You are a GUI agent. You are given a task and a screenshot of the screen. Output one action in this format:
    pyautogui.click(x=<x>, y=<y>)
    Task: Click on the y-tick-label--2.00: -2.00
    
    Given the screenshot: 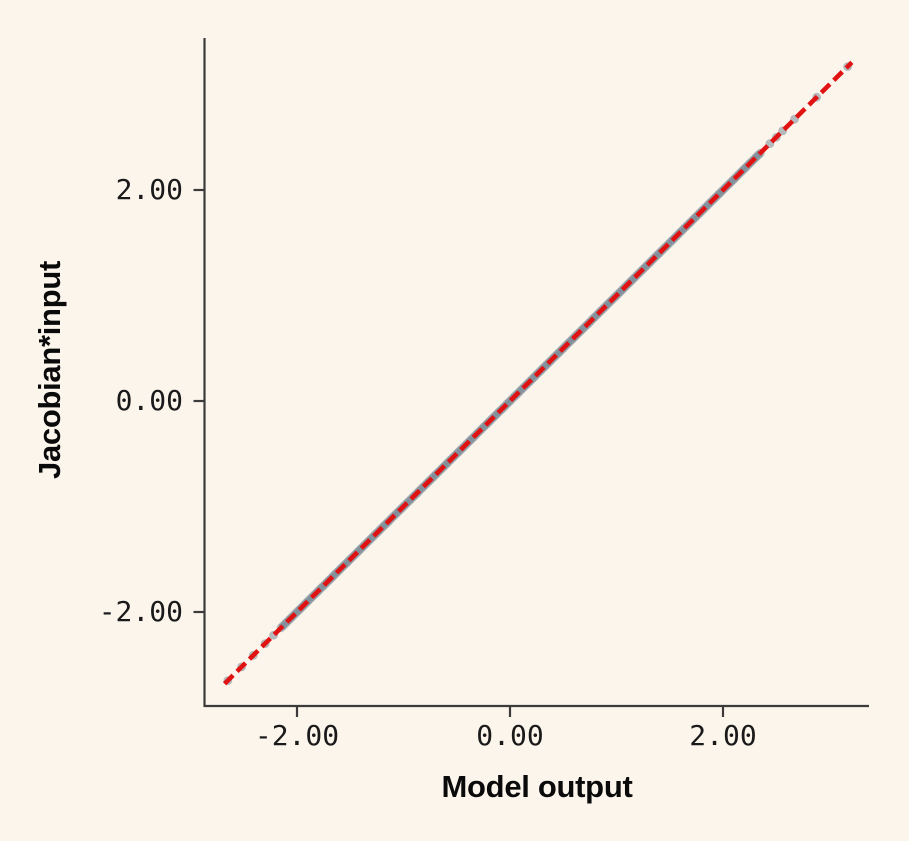 What is the action you would take?
    pyautogui.click(x=140, y=611)
    